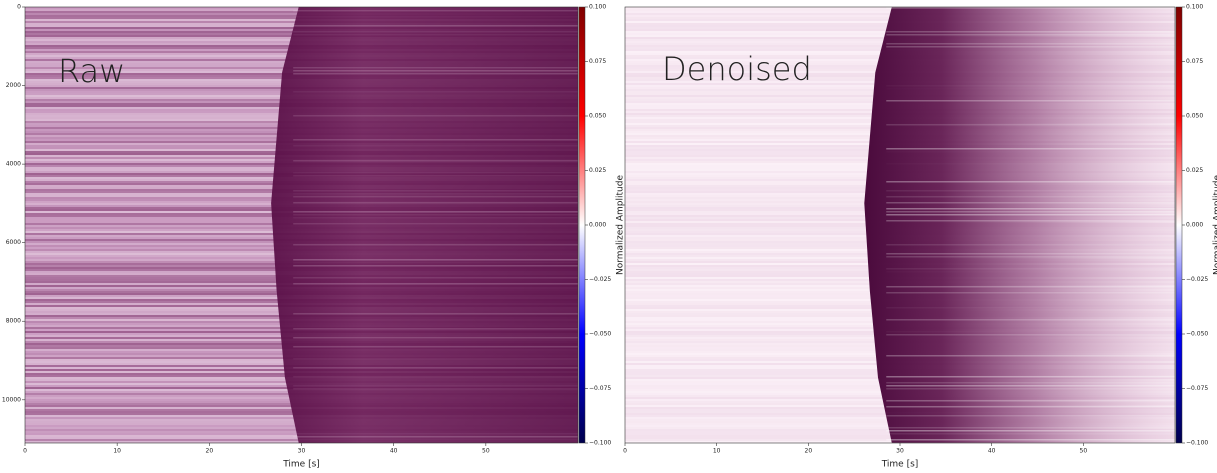  I want to click on x-tick-label: 40, so click(394, 451).